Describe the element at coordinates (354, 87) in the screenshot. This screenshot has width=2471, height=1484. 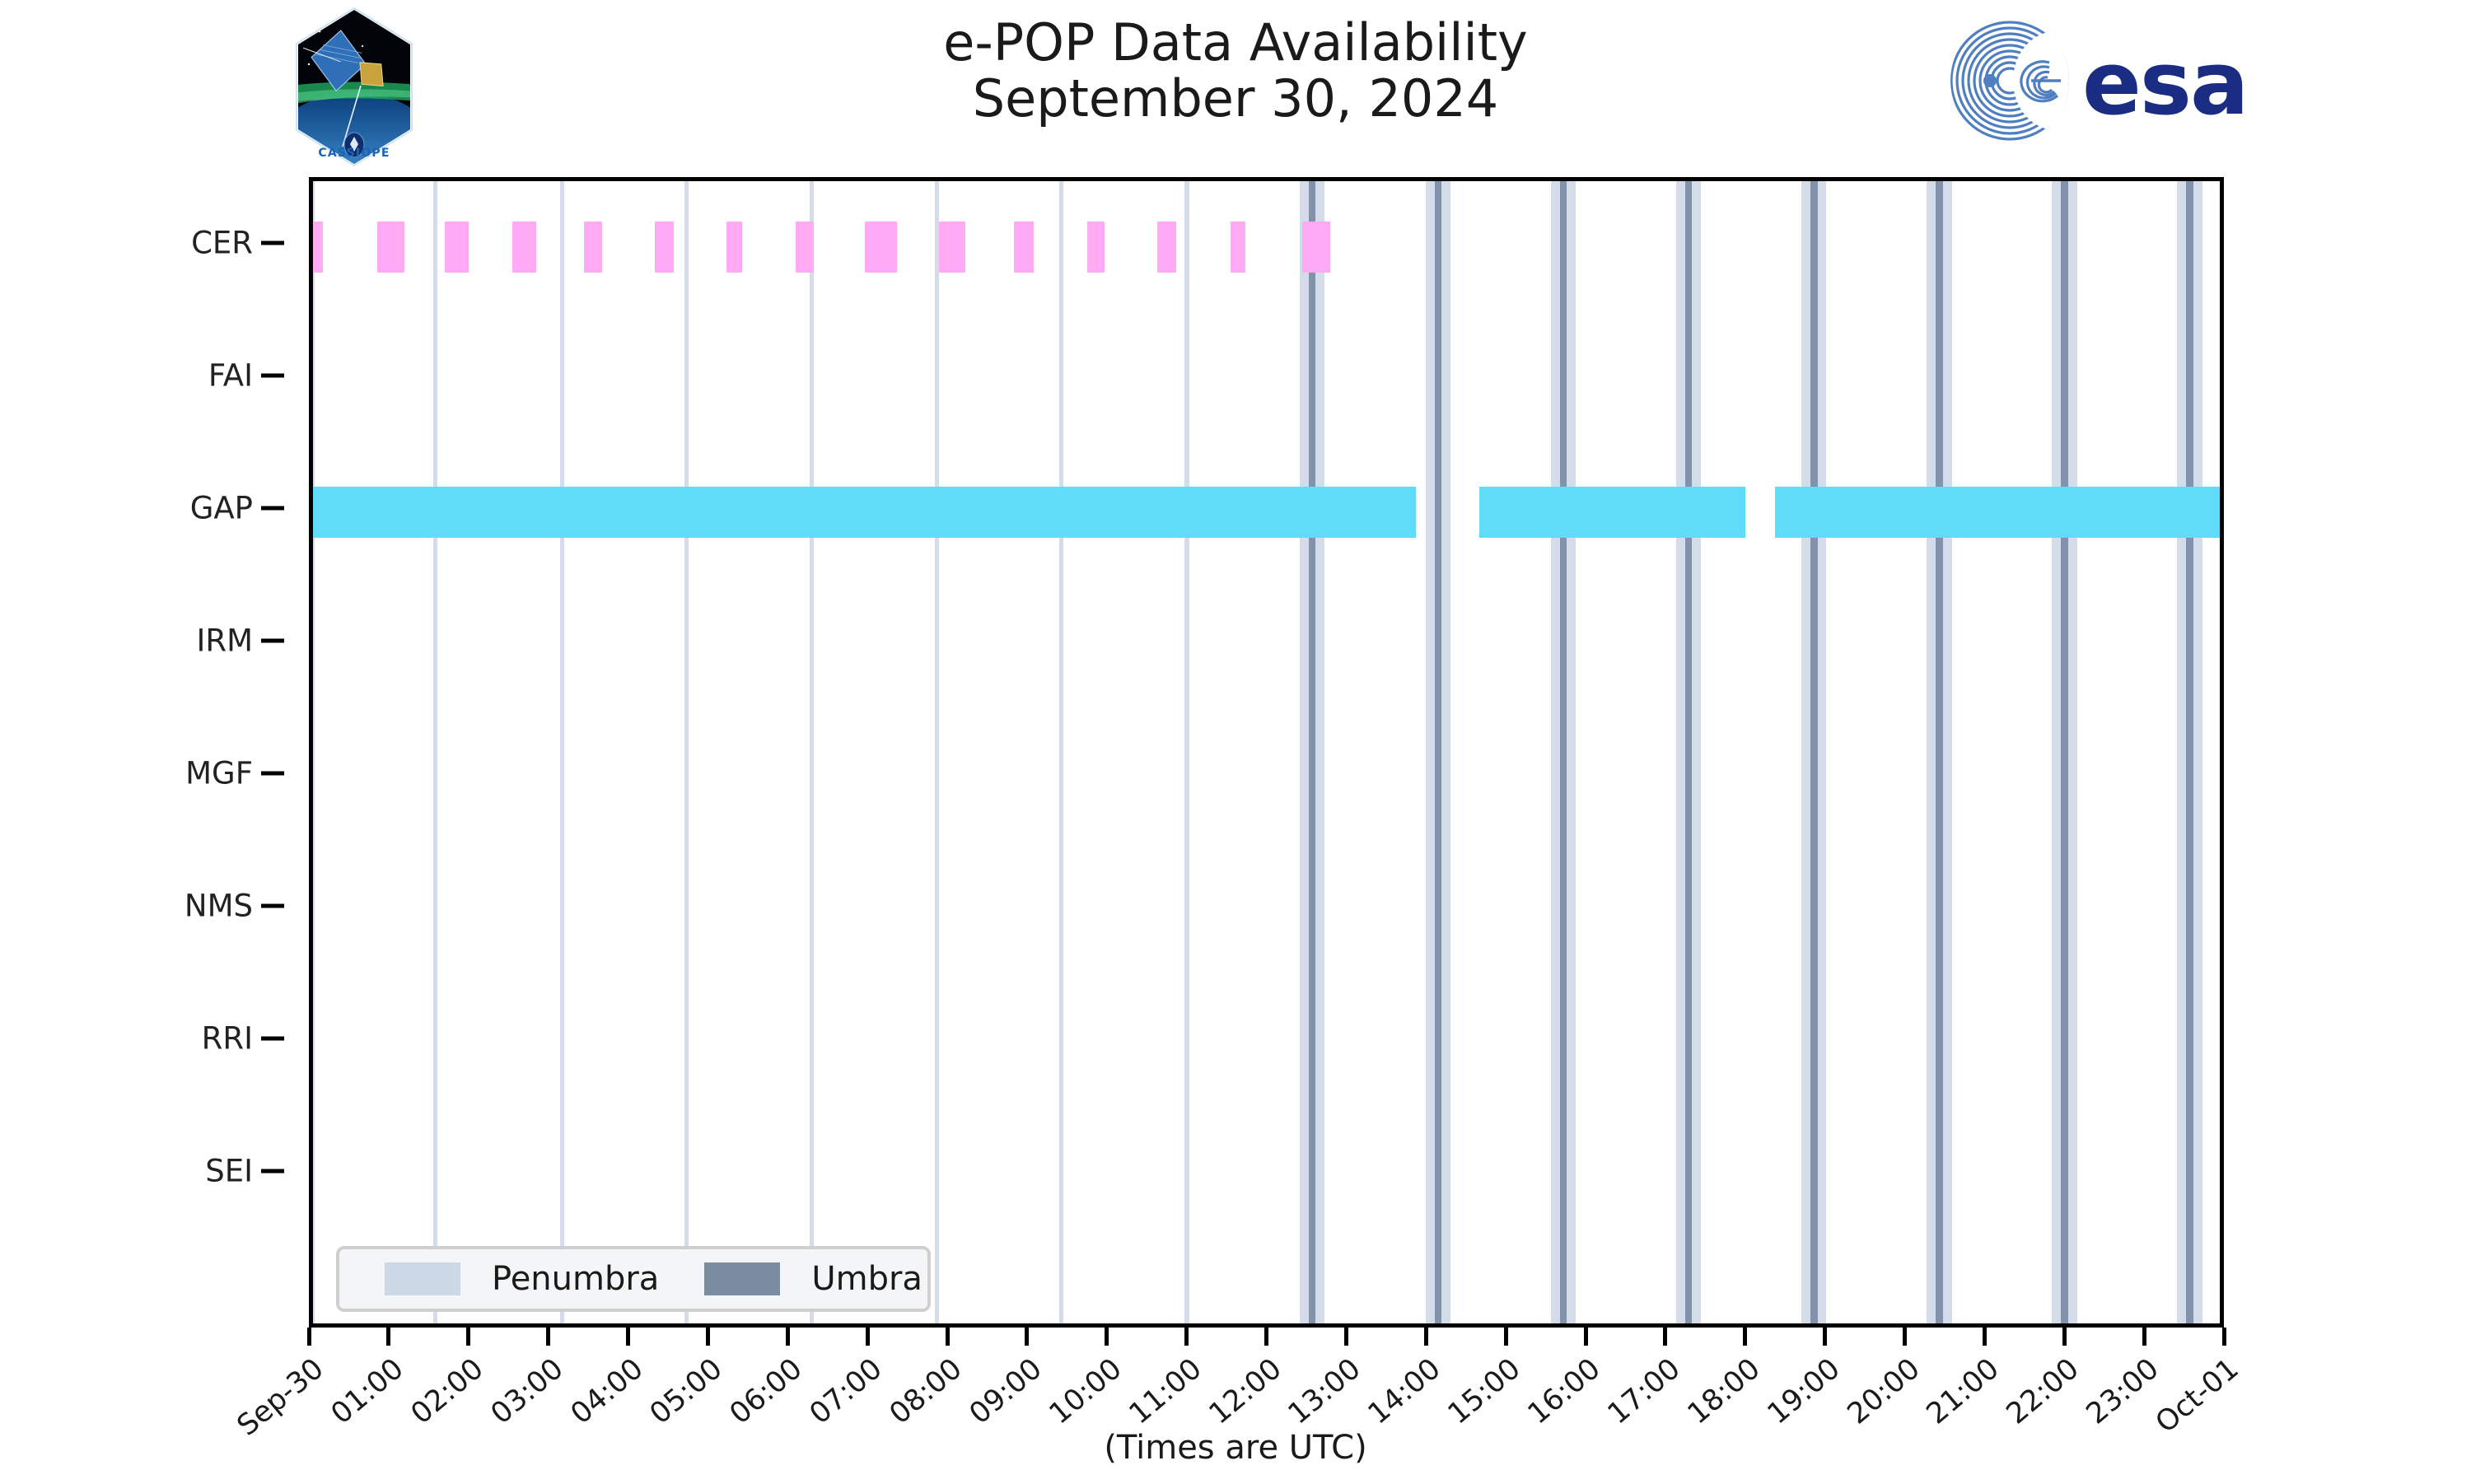
I see `cassiope-logo-icon: CASSIOPE` at that location.